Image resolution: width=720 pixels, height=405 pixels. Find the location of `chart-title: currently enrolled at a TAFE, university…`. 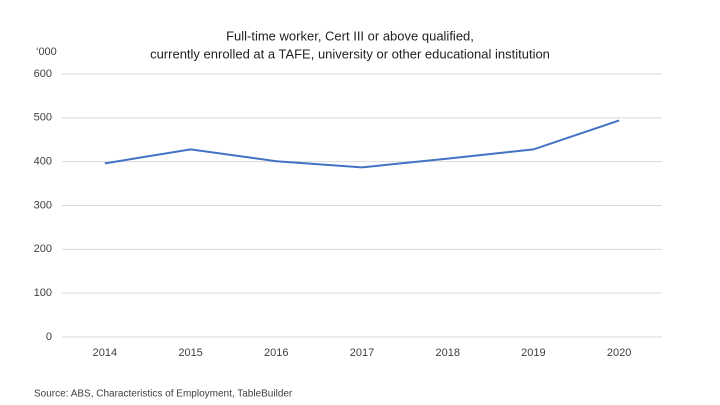

chart-title: currently enrolled at a TAFE, university… is located at coordinates (350, 53).